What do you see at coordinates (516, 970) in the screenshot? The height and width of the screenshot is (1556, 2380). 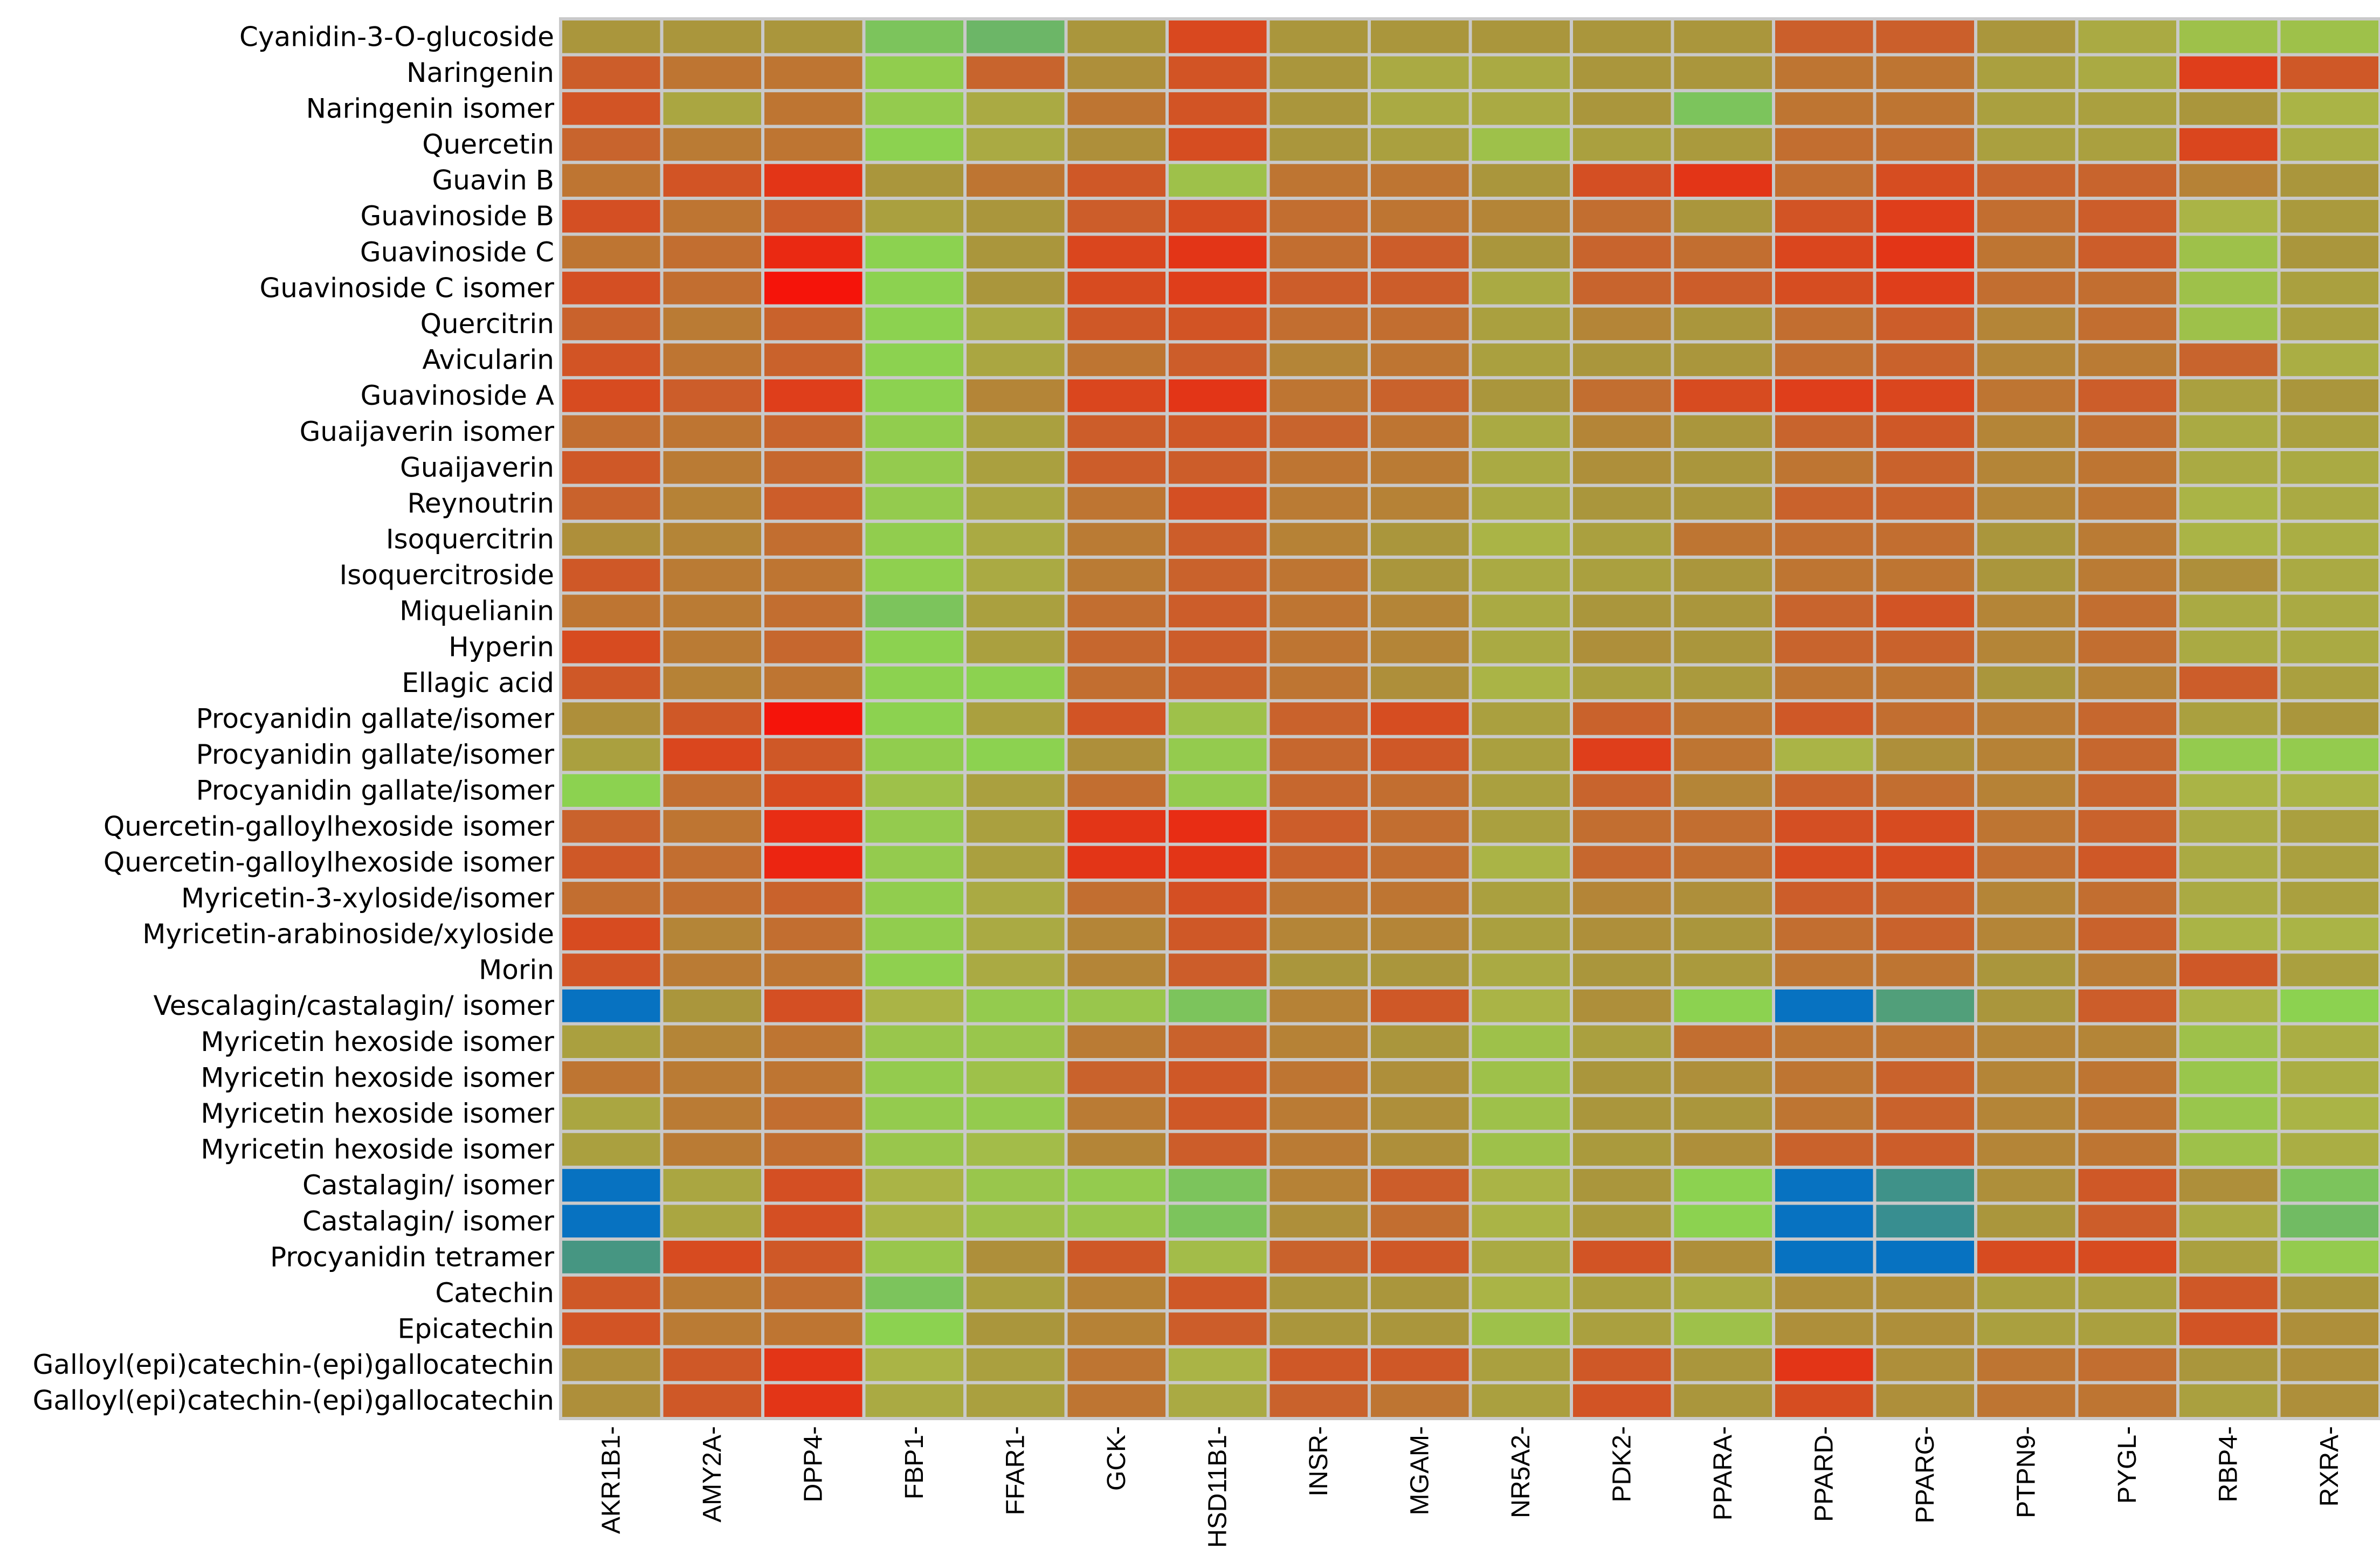 I see `row-label: Morin` at bounding box center [516, 970].